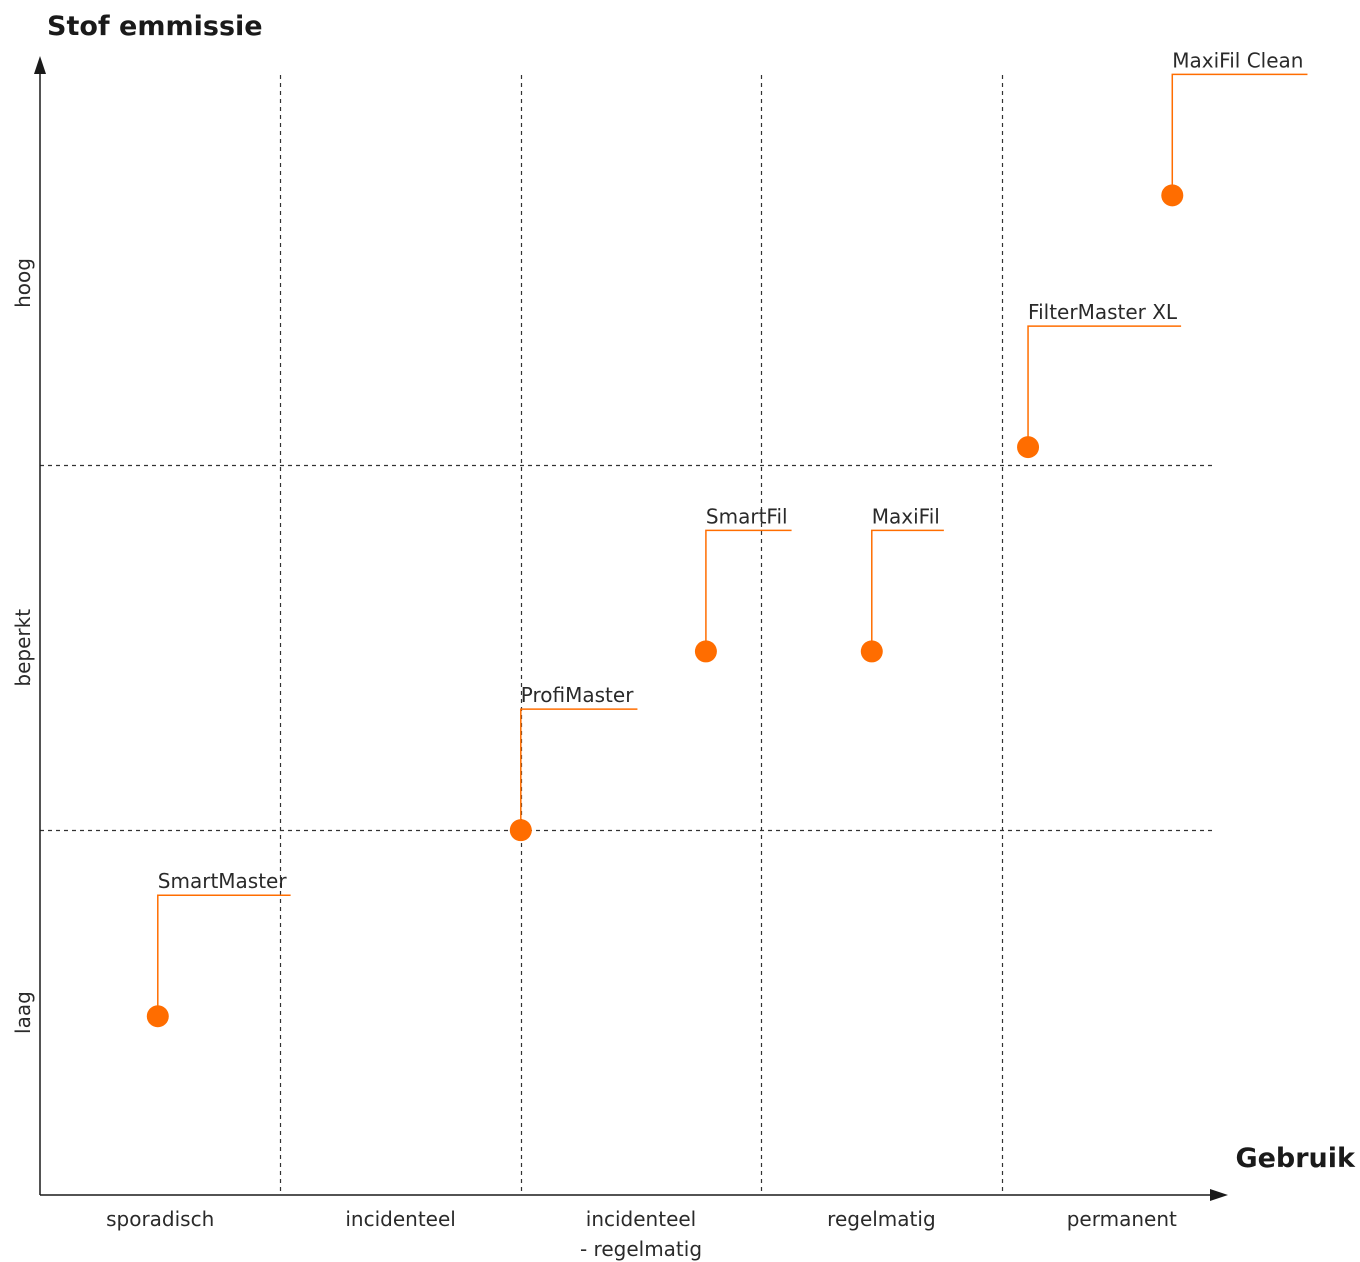  I want to click on y-tick-label: hoog, so click(23, 283).